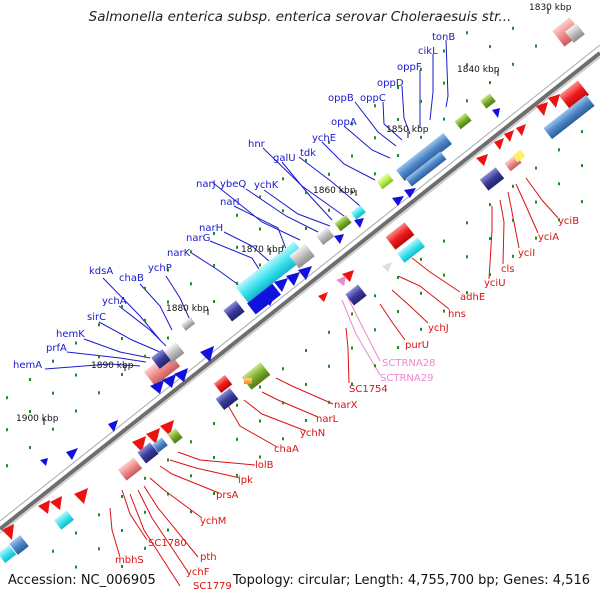 This screenshot has width=600, height=600. Describe the element at coordinates (373, 98) in the screenshot. I see `gene-label-oppC: oppC` at that location.